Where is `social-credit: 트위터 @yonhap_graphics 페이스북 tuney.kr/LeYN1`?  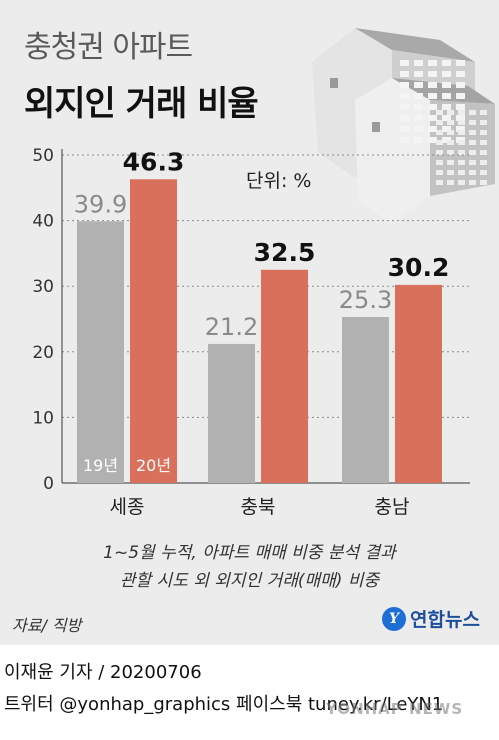
social-credit: 트위터 @yonhap_graphics 페이스북 tuney.kr/LeYN1 is located at coordinates (224, 704).